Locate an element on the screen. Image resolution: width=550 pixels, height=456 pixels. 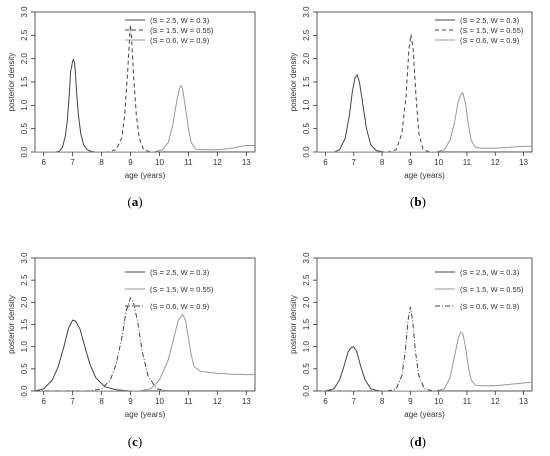
panel-caption: (c) is located at coordinates (135, 441).